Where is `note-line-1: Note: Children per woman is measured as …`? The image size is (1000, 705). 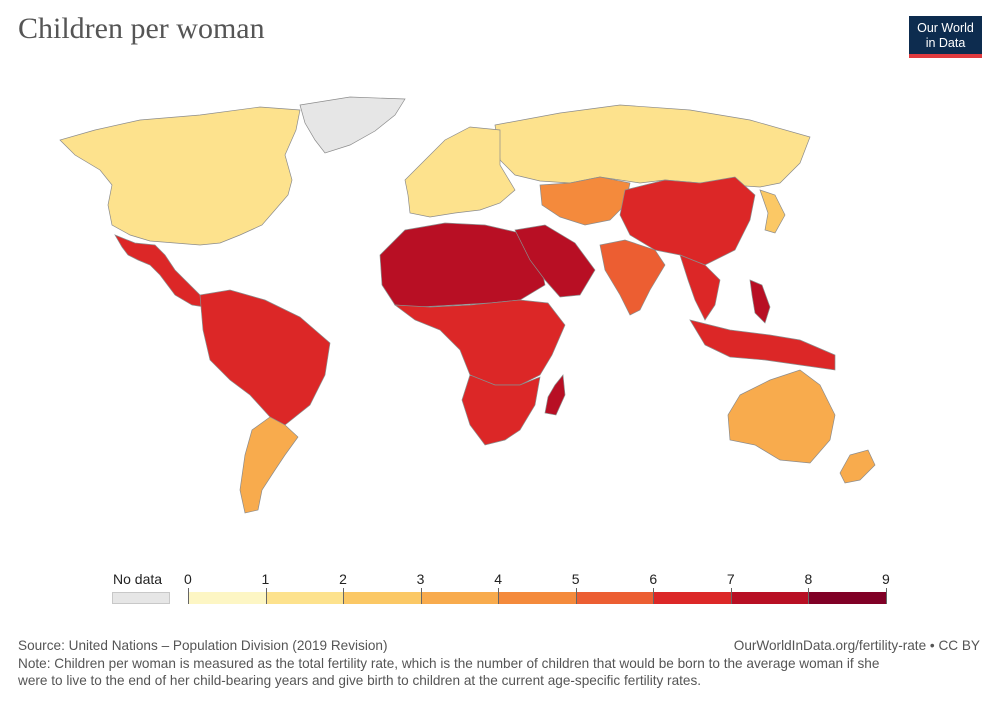 note-line-1: Note: Children per woman is measured as … is located at coordinates (449, 663).